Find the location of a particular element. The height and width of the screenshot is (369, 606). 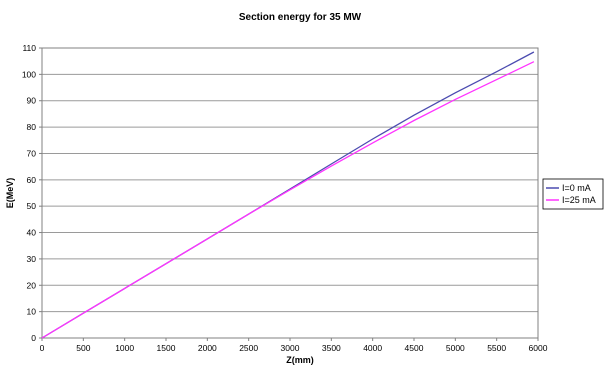

chart-title: Section energy for 35 MW is located at coordinates (300, 17).